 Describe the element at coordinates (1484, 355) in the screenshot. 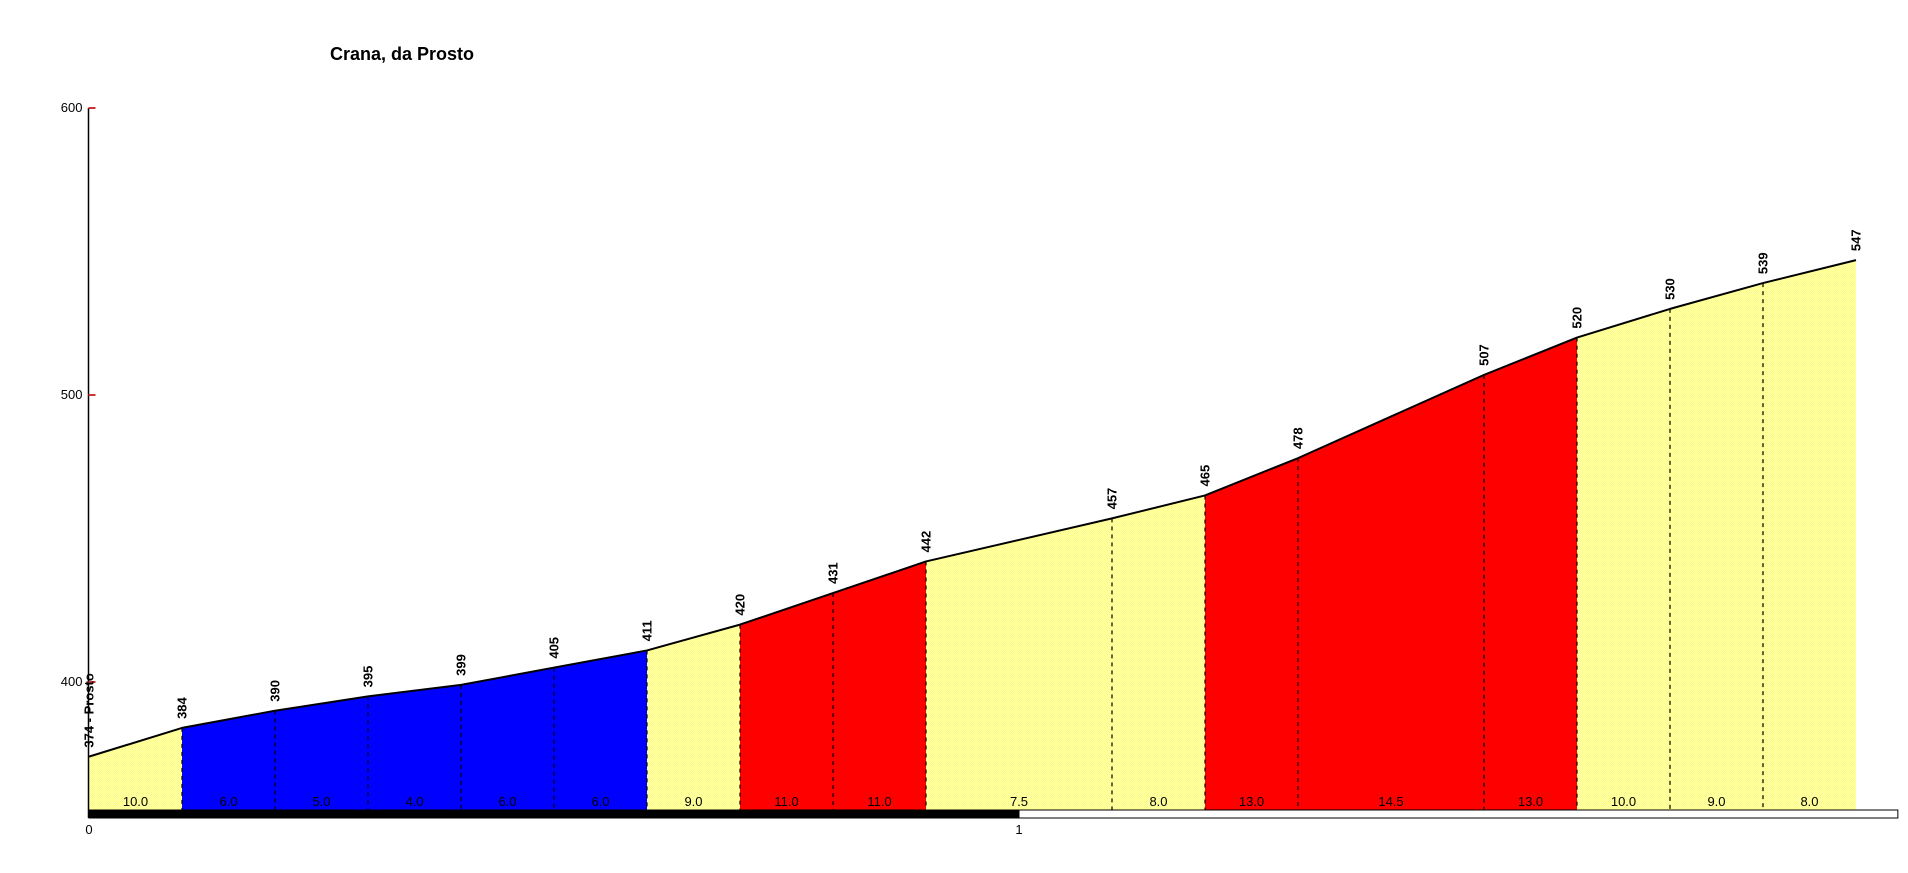

I see `elevation-label: 507` at that location.